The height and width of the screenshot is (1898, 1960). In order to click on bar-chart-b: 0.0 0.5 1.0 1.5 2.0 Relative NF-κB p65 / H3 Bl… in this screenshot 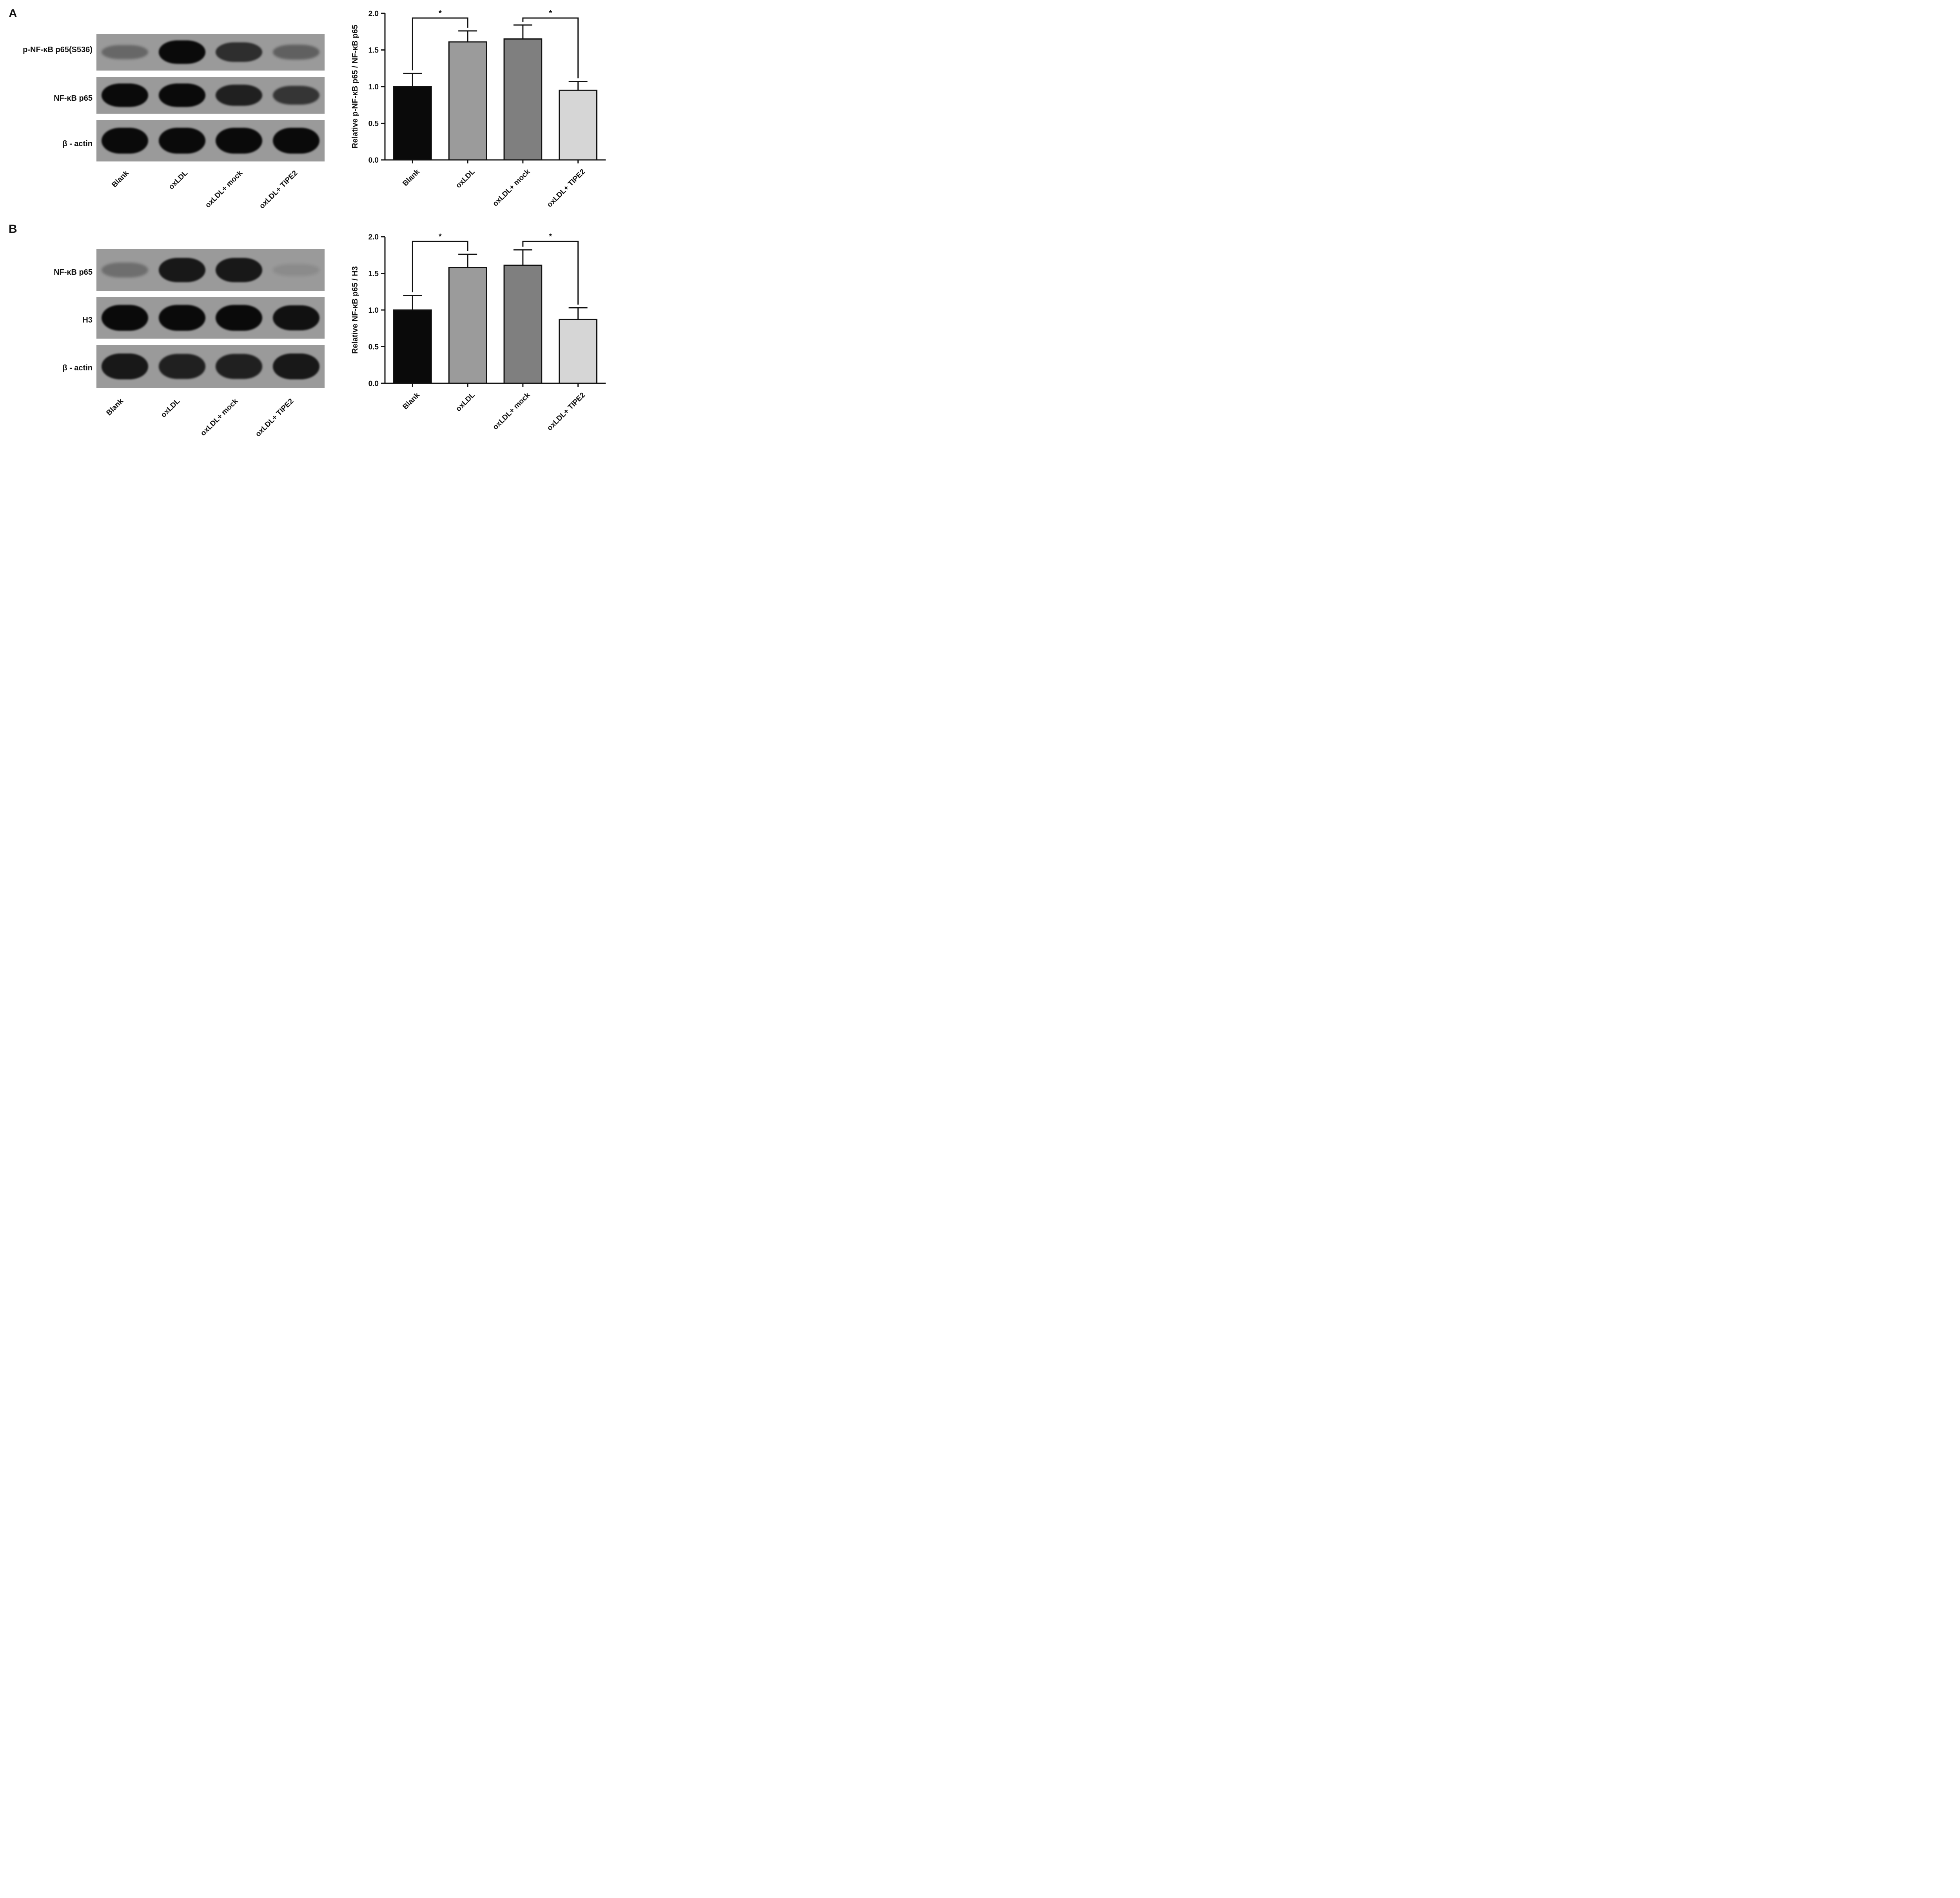, I will do `click(478, 332)`.